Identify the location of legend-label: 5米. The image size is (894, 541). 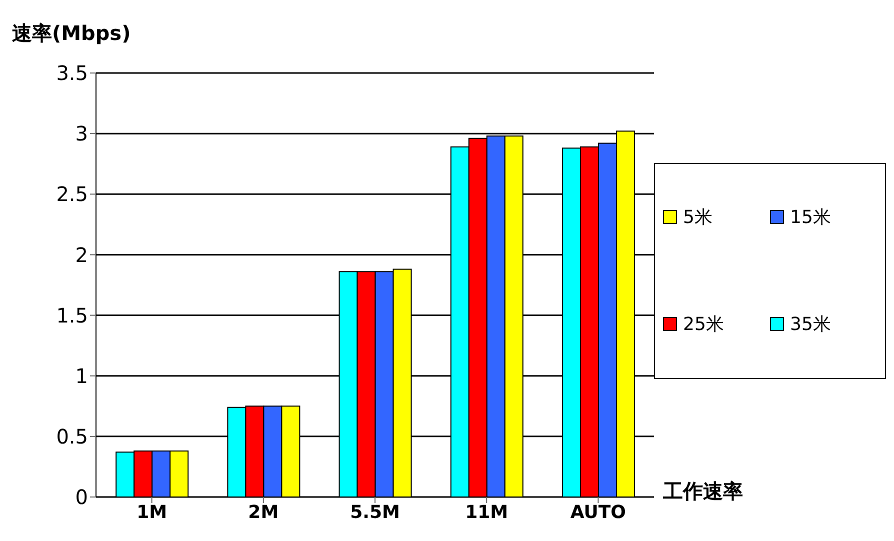
(697, 217).